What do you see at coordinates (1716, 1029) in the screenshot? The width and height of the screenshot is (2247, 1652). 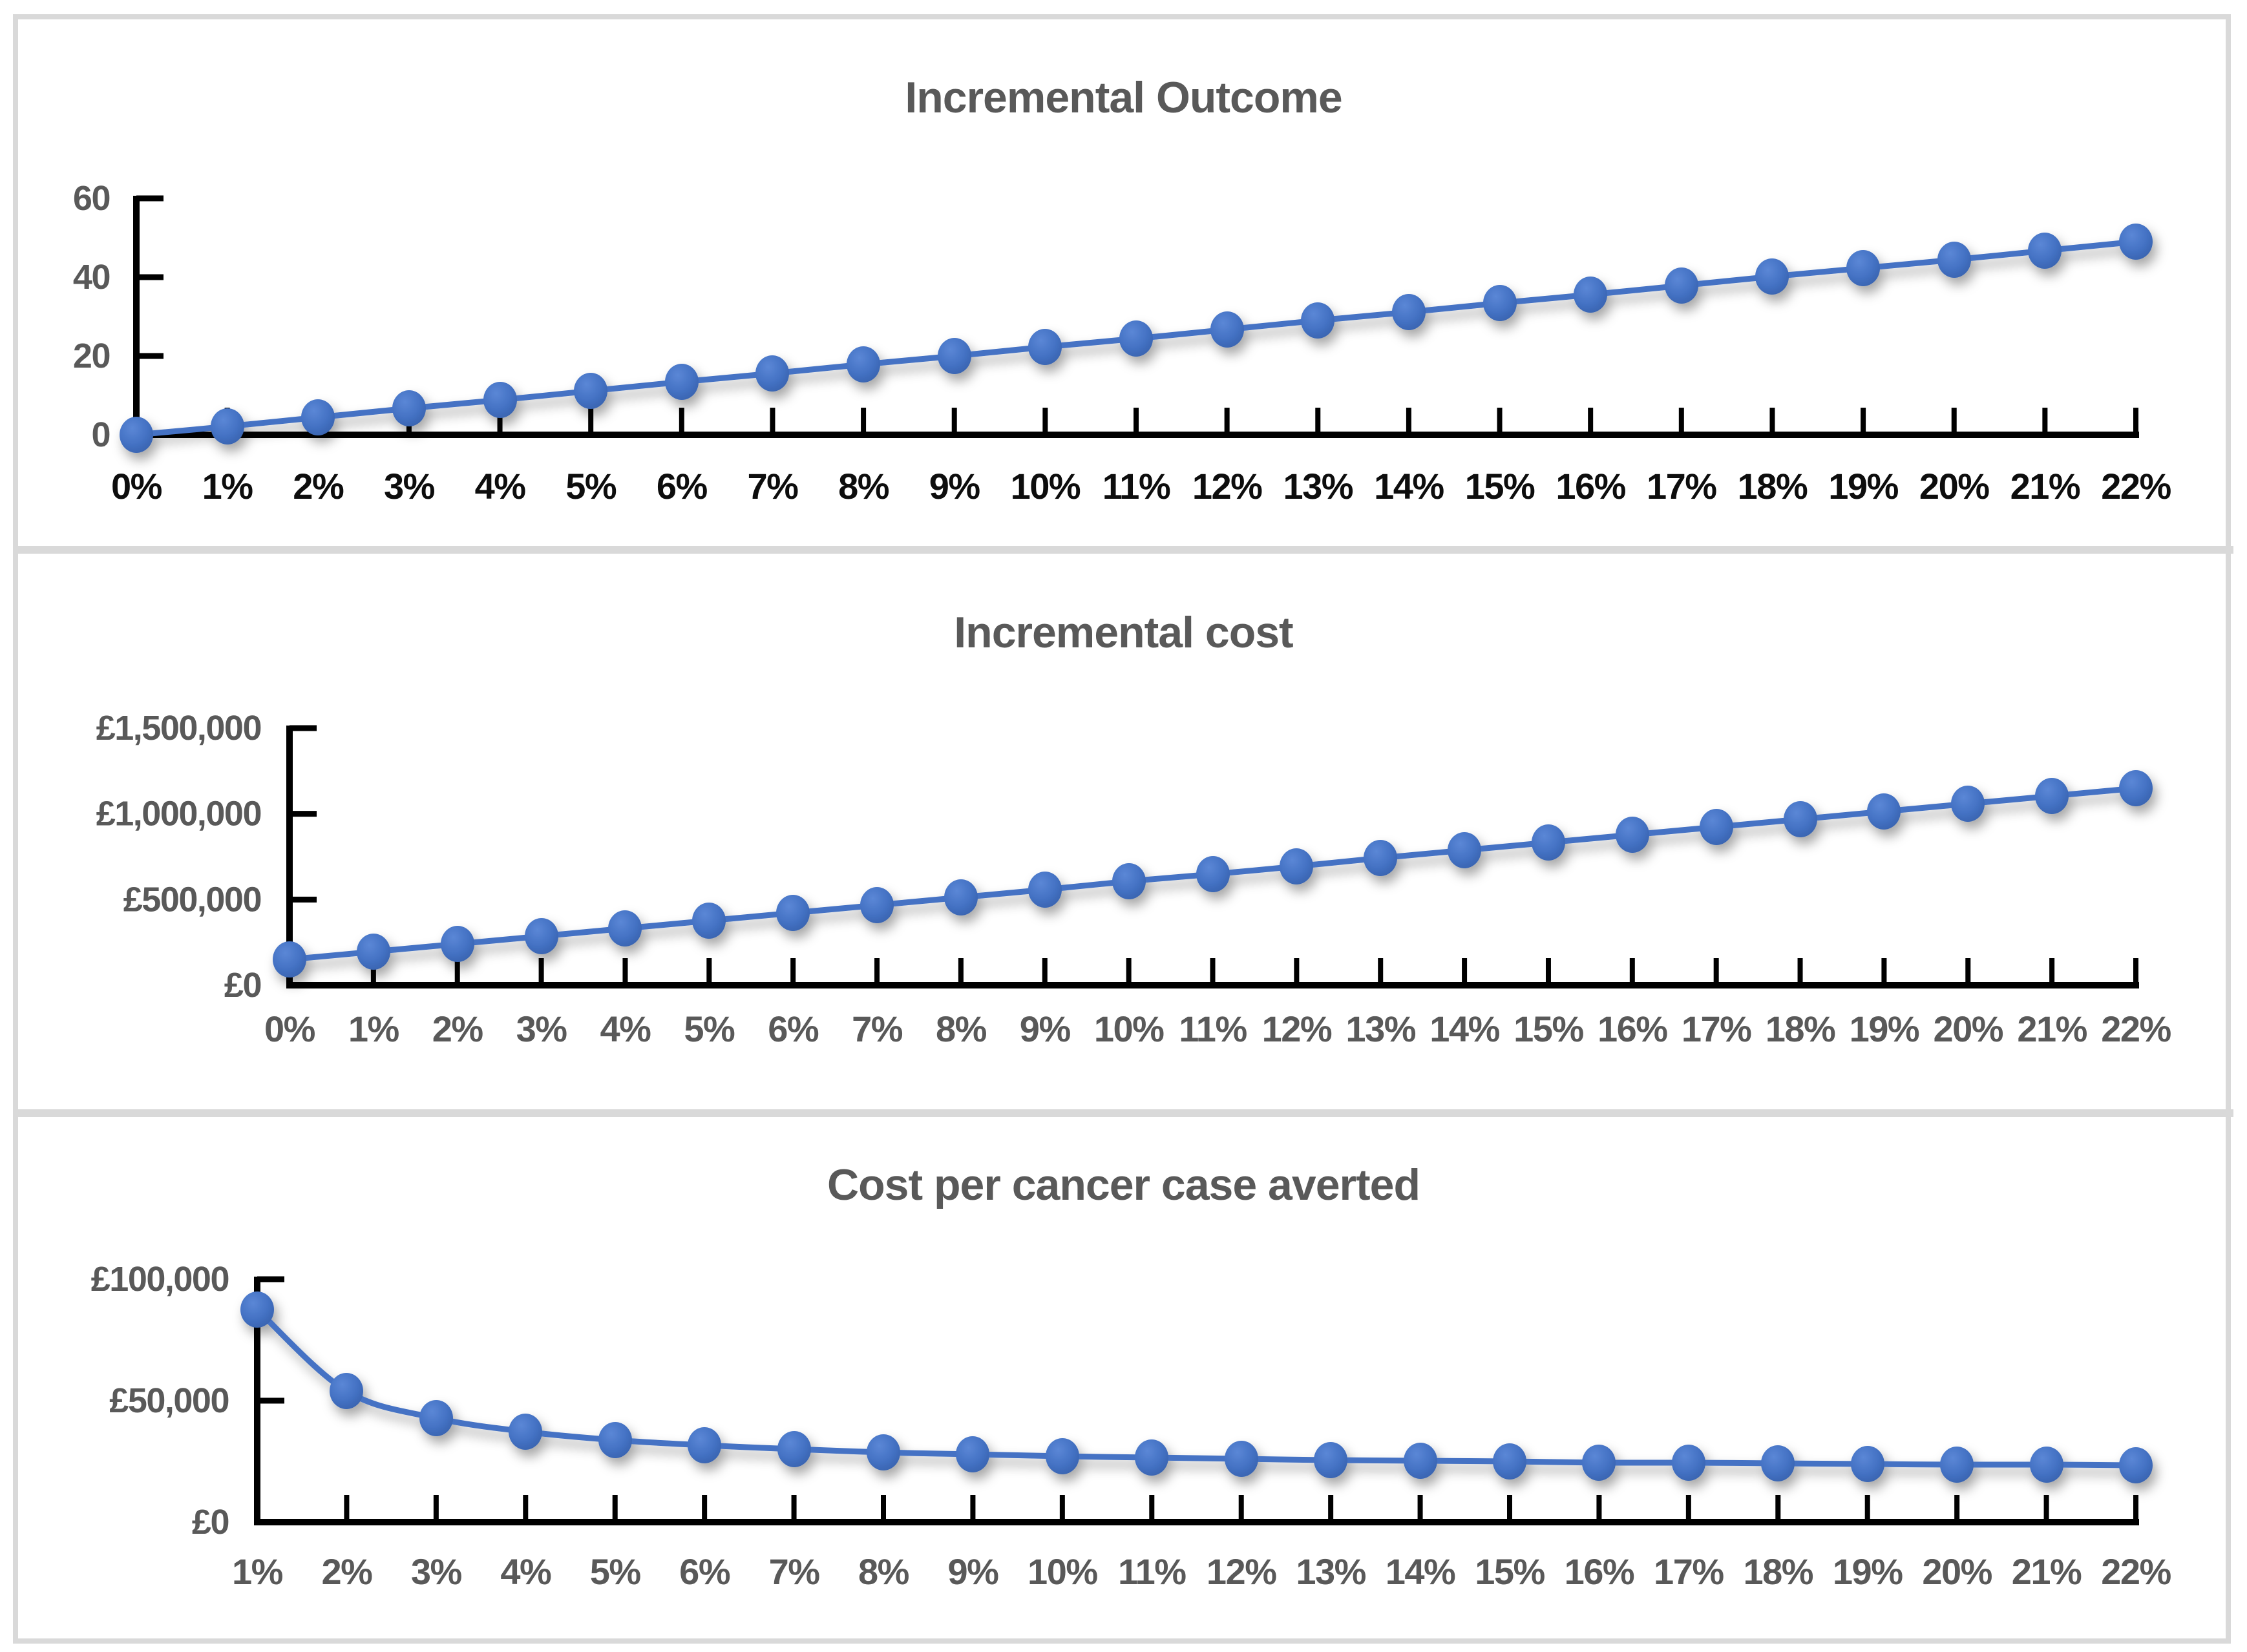 I see `x-tick-label: 17%` at bounding box center [1716, 1029].